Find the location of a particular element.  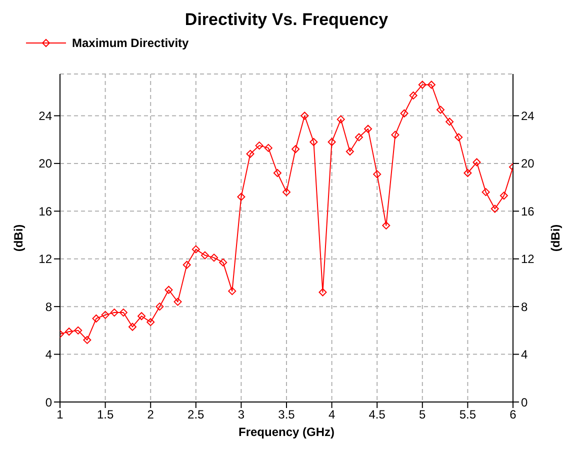

y-tick-label: 0 is located at coordinates (48, 402).